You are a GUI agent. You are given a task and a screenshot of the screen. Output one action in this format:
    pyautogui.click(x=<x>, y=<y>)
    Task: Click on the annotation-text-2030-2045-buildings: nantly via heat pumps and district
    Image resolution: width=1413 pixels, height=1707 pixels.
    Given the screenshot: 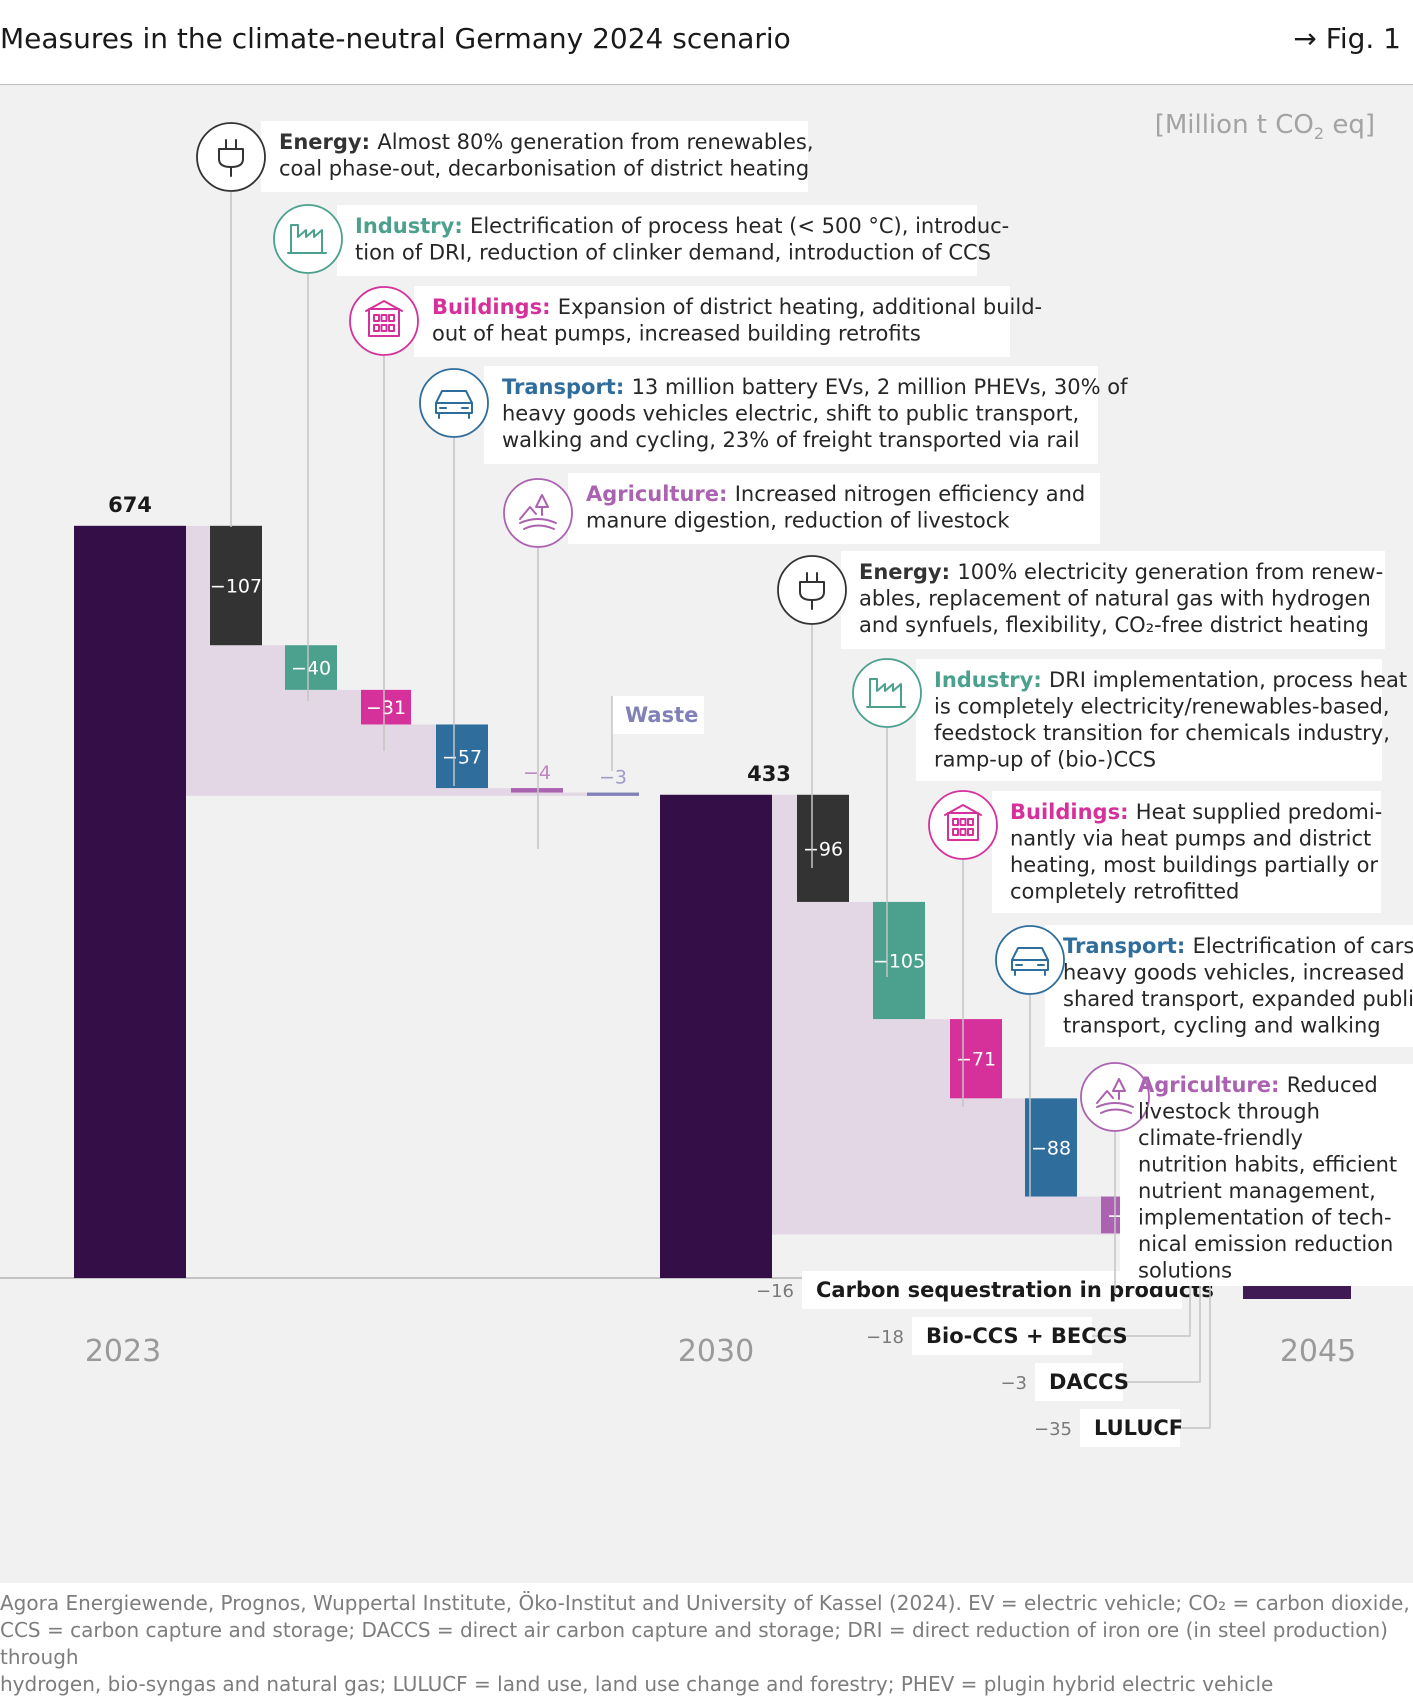 What is the action you would take?
    pyautogui.click(x=1190, y=839)
    